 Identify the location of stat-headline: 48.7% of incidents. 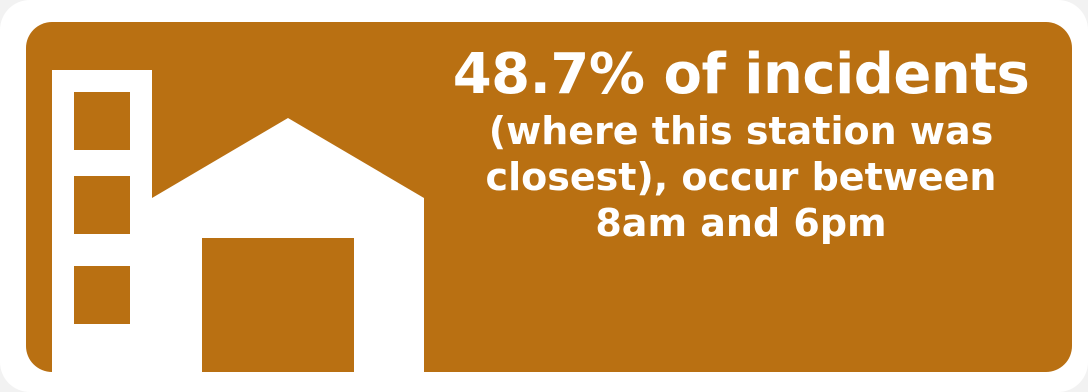
(741, 74).